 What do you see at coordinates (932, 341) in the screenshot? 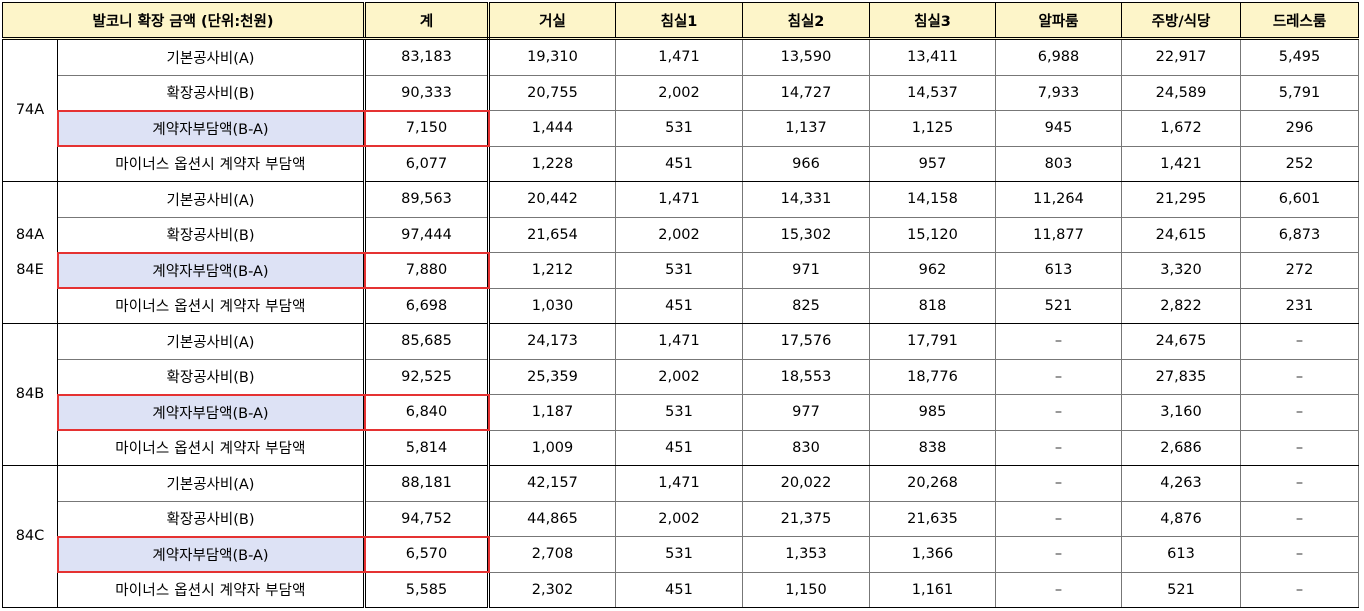
I see `value-cell: 17,791` at bounding box center [932, 341].